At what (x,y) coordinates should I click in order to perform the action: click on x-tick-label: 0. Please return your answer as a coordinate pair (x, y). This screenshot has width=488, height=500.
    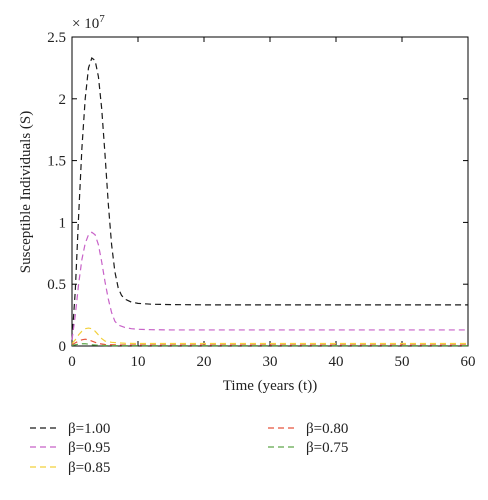
    Looking at the image, I should click on (72, 362).